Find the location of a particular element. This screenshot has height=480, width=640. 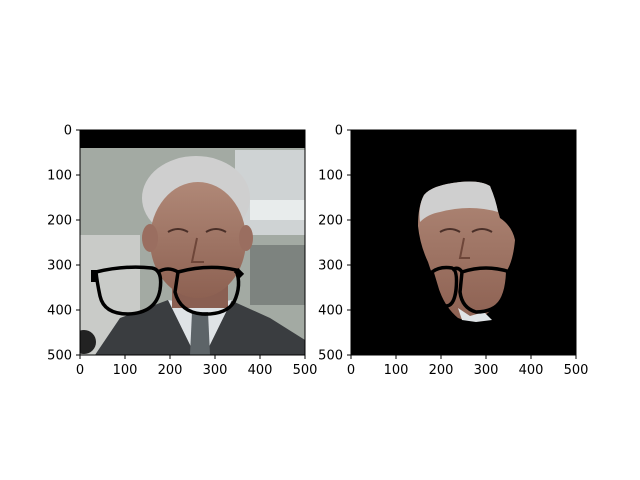

segmented-face is located at coordinates (466, 250).